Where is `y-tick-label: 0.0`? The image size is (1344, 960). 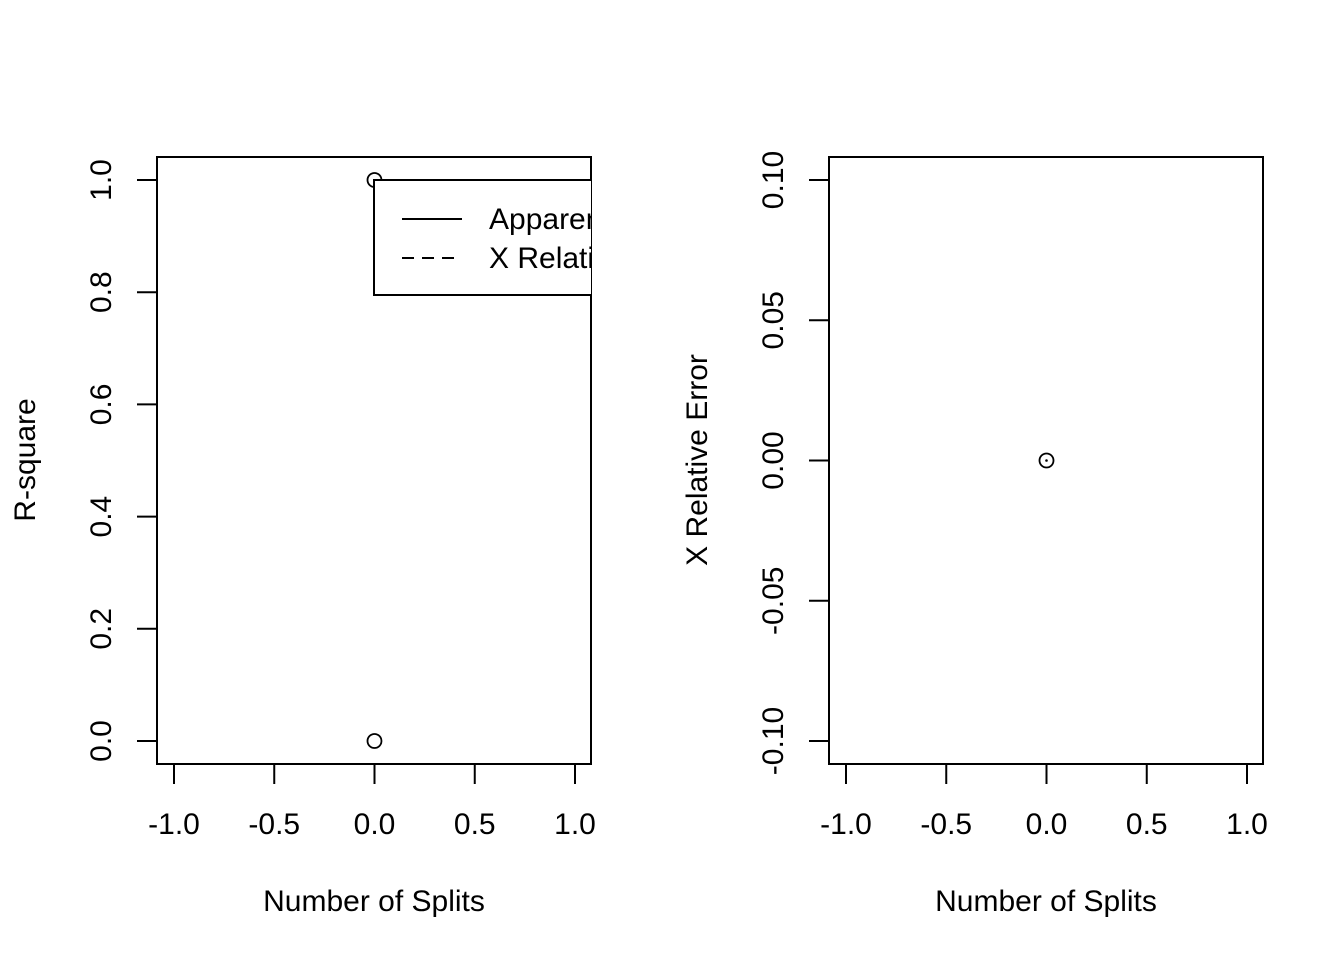 y-tick-label: 0.0 is located at coordinates (101, 741).